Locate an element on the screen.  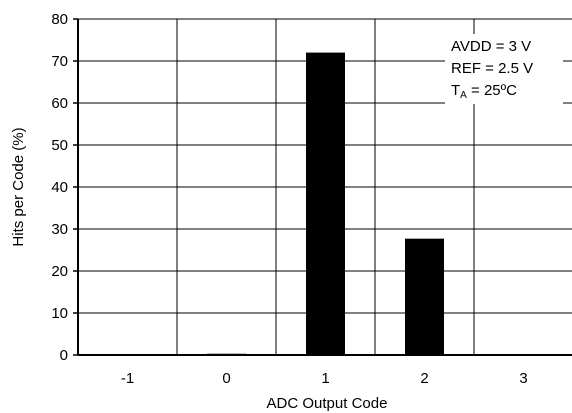
y-tick-label: 70 is located at coordinates (59, 61).